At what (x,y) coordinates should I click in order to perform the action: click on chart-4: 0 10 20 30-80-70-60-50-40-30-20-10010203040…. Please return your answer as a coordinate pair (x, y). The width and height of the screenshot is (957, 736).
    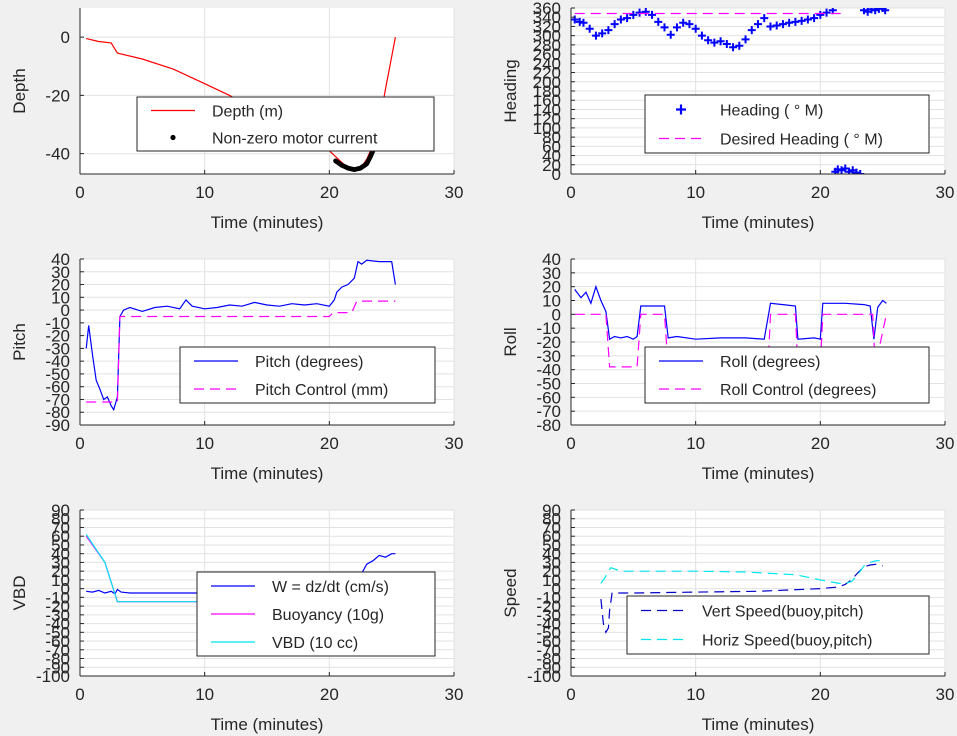
    Looking at the image, I should click on (727, 366).